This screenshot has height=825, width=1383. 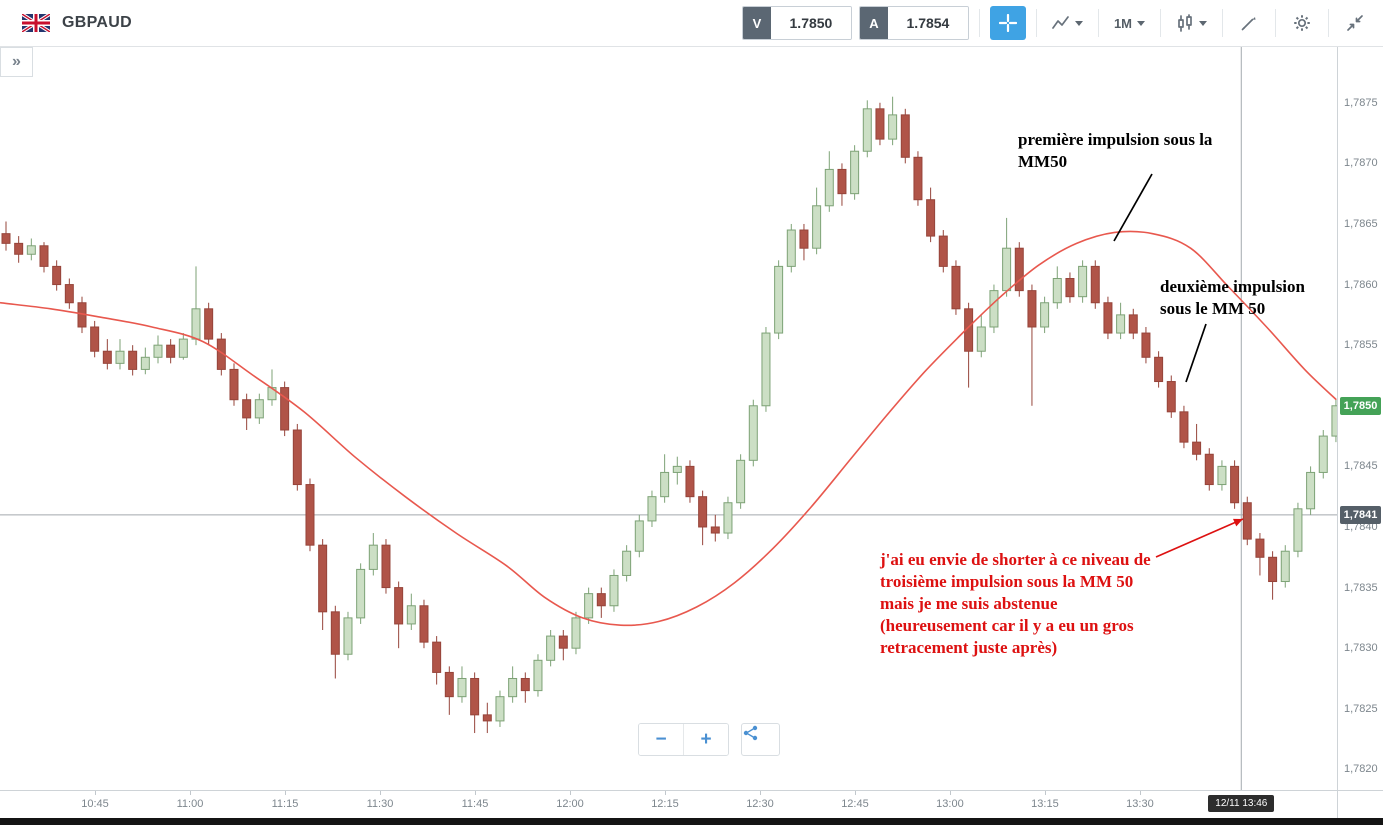 What do you see at coordinates (760, 739) in the screenshot?
I see `share-button` at bounding box center [760, 739].